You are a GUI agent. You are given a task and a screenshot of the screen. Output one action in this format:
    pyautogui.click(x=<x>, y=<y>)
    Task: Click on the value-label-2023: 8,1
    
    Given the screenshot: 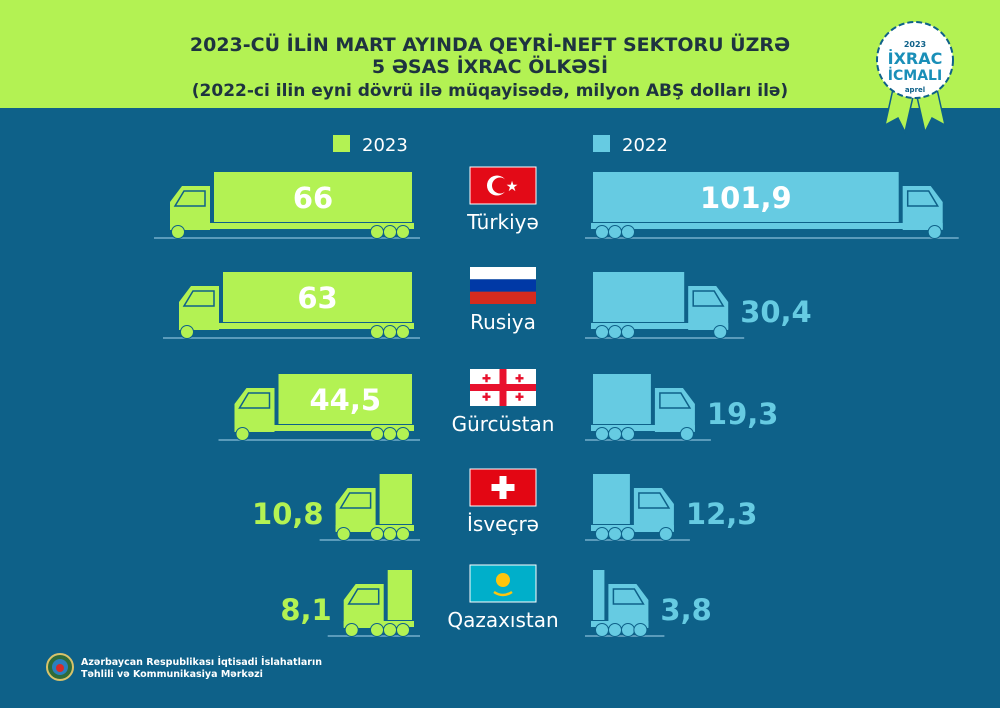 What is the action you would take?
    pyautogui.click(x=305, y=610)
    